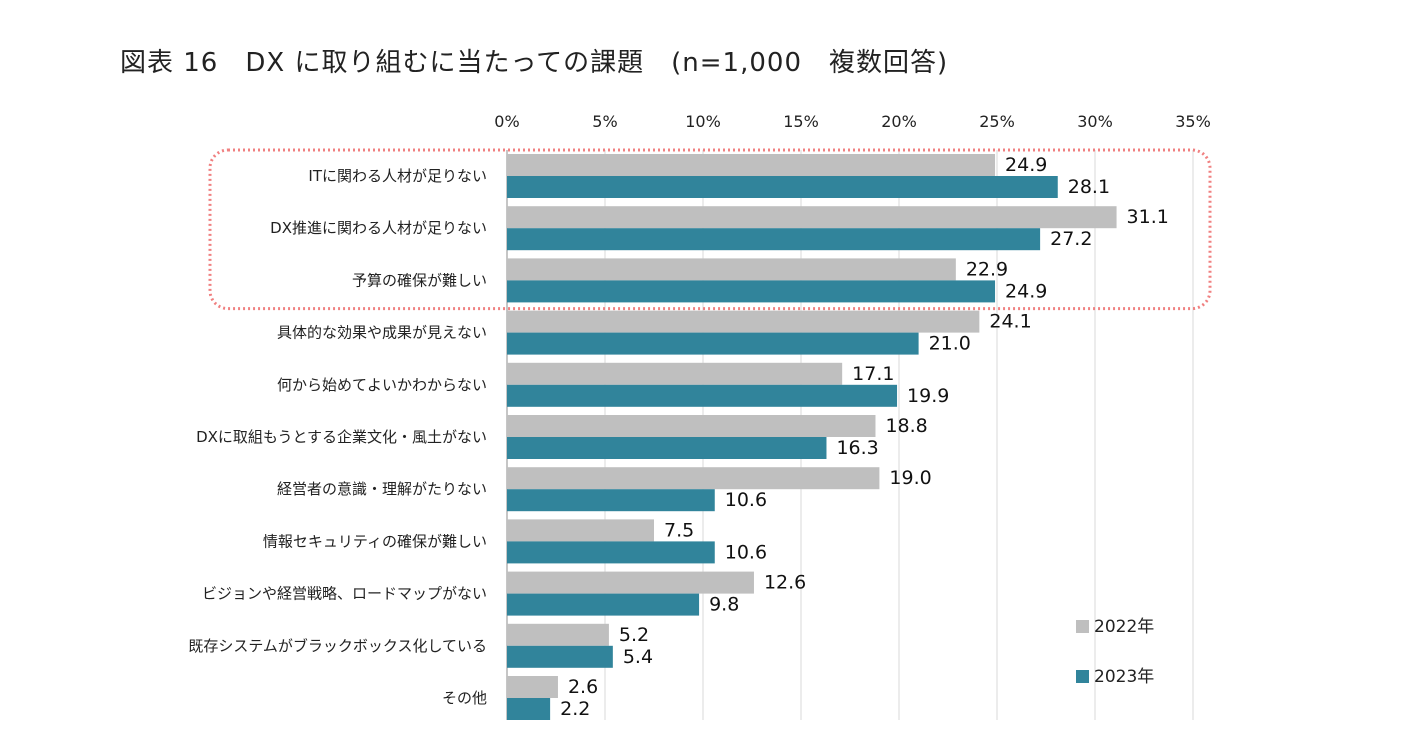  Describe the element at coordinates (785, 583) in the screenshot. I see `data-label-2022: 12.6` at that location.